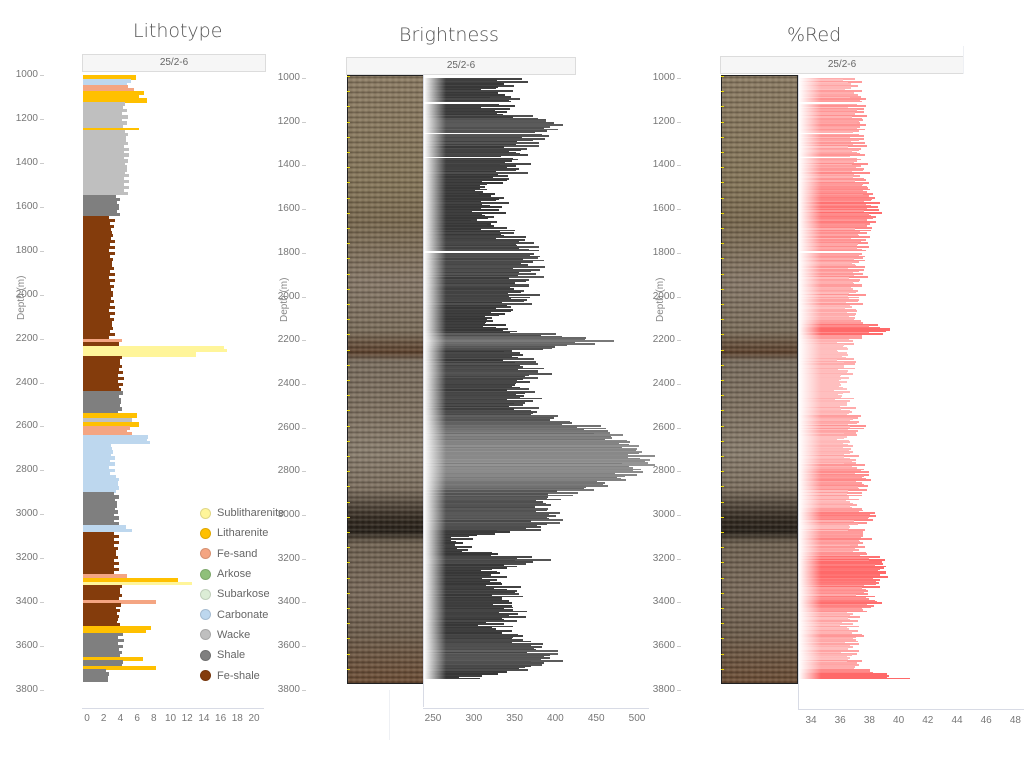 The height and width of the screenshot is (775, 1024). What do you see at coordinates (242, 513) in the screenshot?
I see `legend-item-sublitharenite: Sublitharenite` at bounding box center [242, 513].